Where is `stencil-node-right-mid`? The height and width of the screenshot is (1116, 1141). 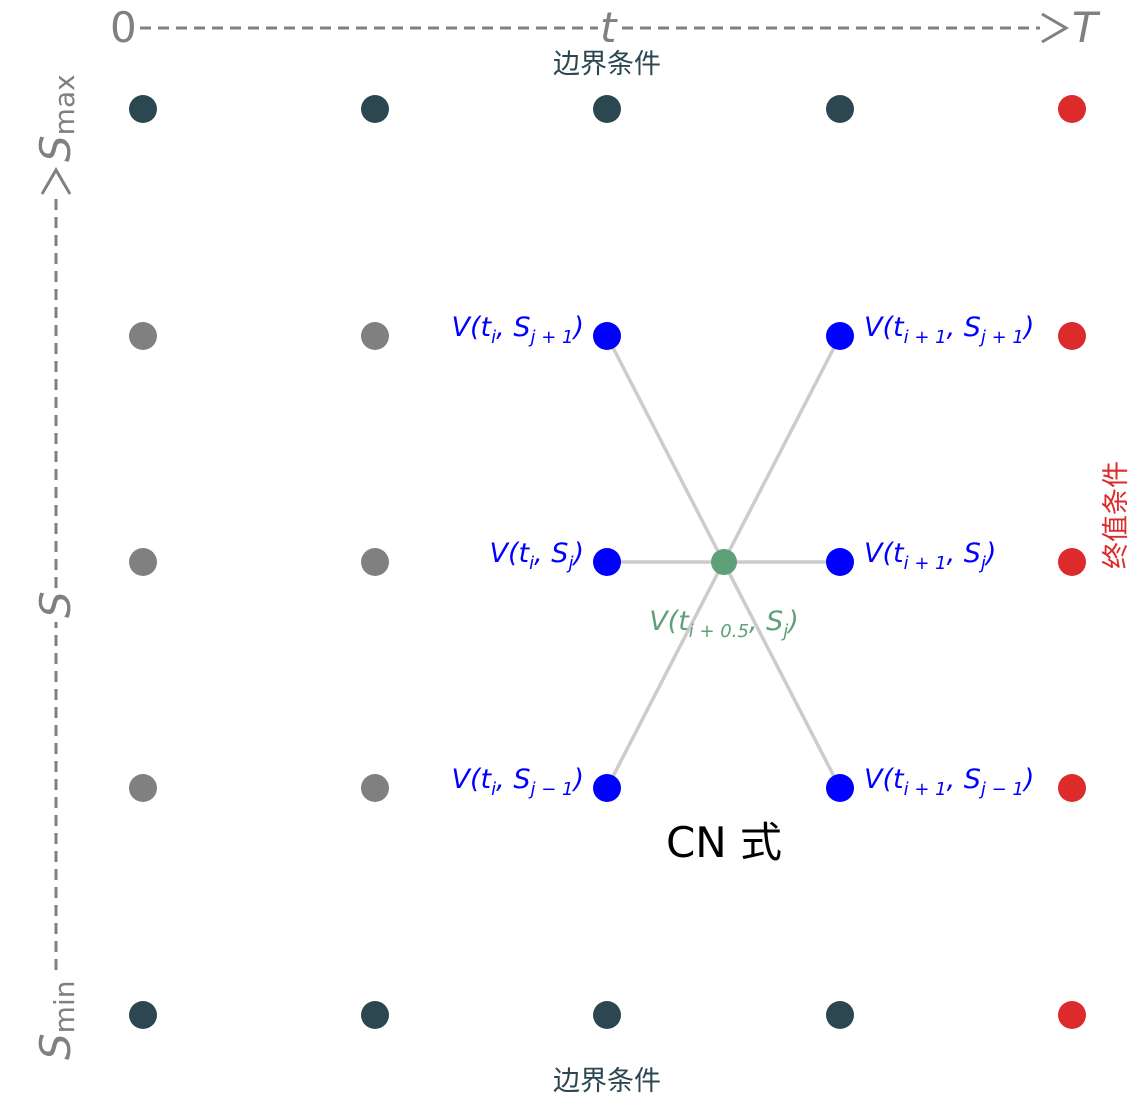
stencil-node-right-mid is located at coordinates (840, 562).